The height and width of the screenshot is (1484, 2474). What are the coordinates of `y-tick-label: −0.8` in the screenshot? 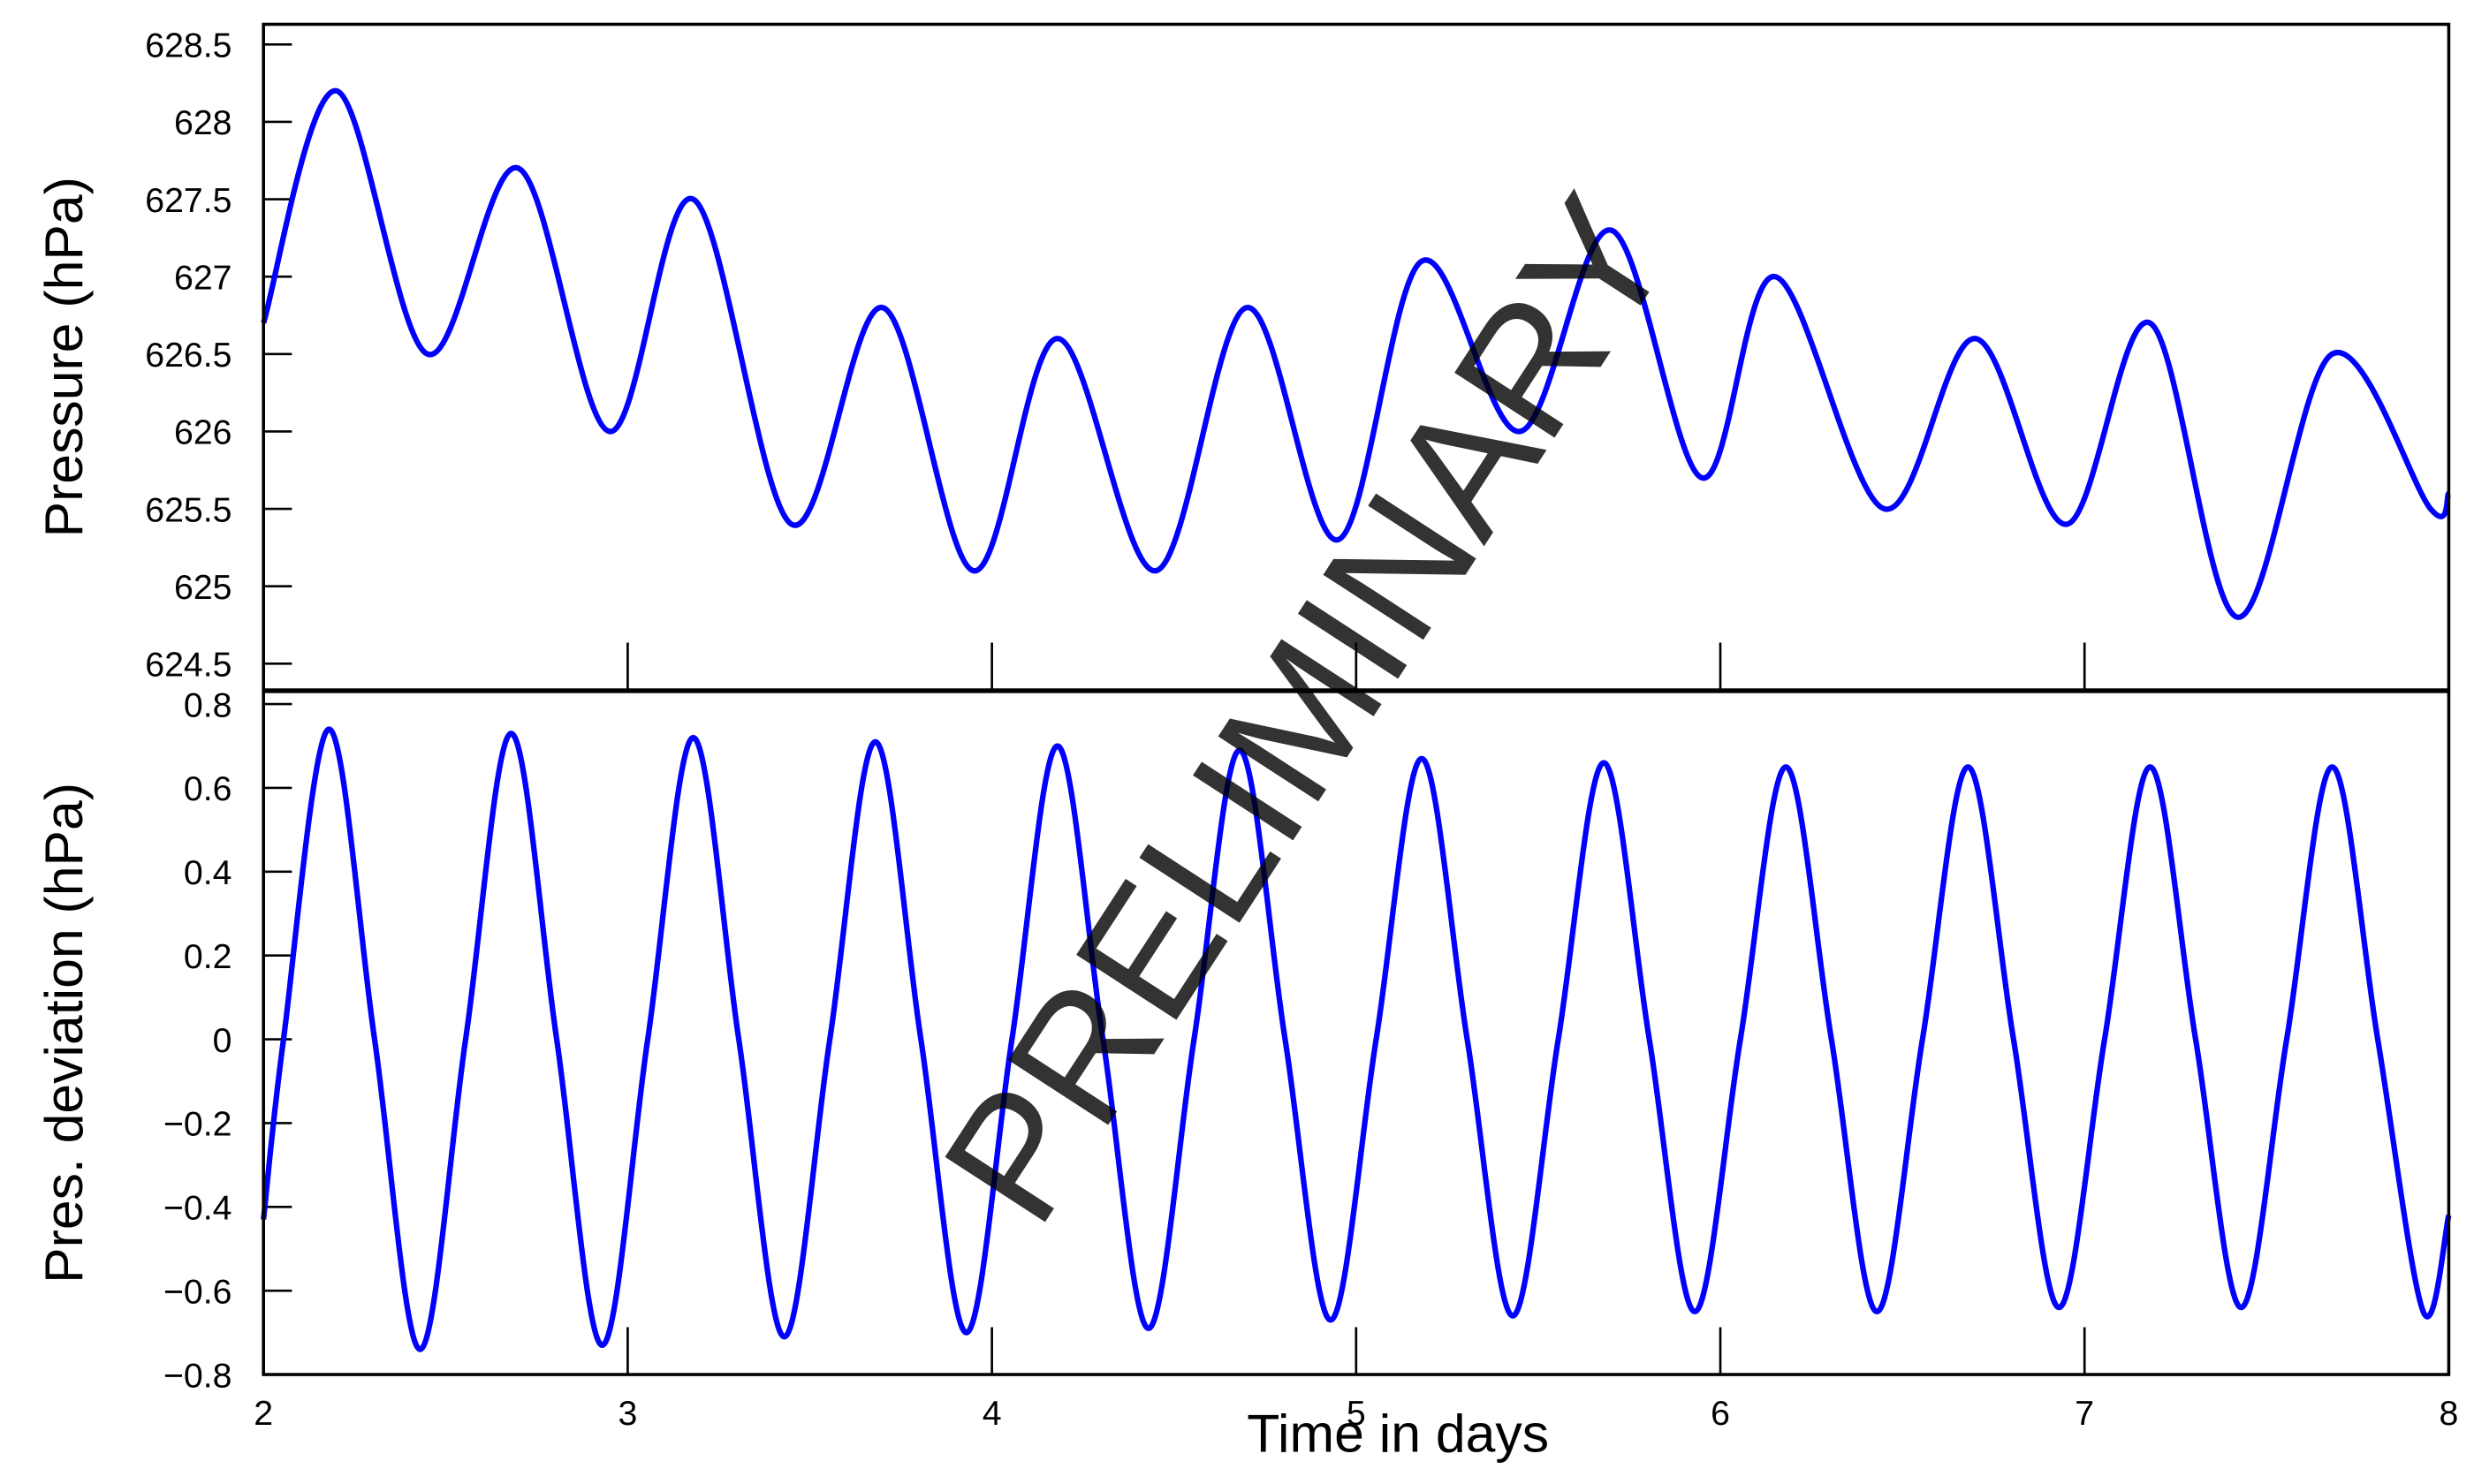 It's located at (197, 1375).